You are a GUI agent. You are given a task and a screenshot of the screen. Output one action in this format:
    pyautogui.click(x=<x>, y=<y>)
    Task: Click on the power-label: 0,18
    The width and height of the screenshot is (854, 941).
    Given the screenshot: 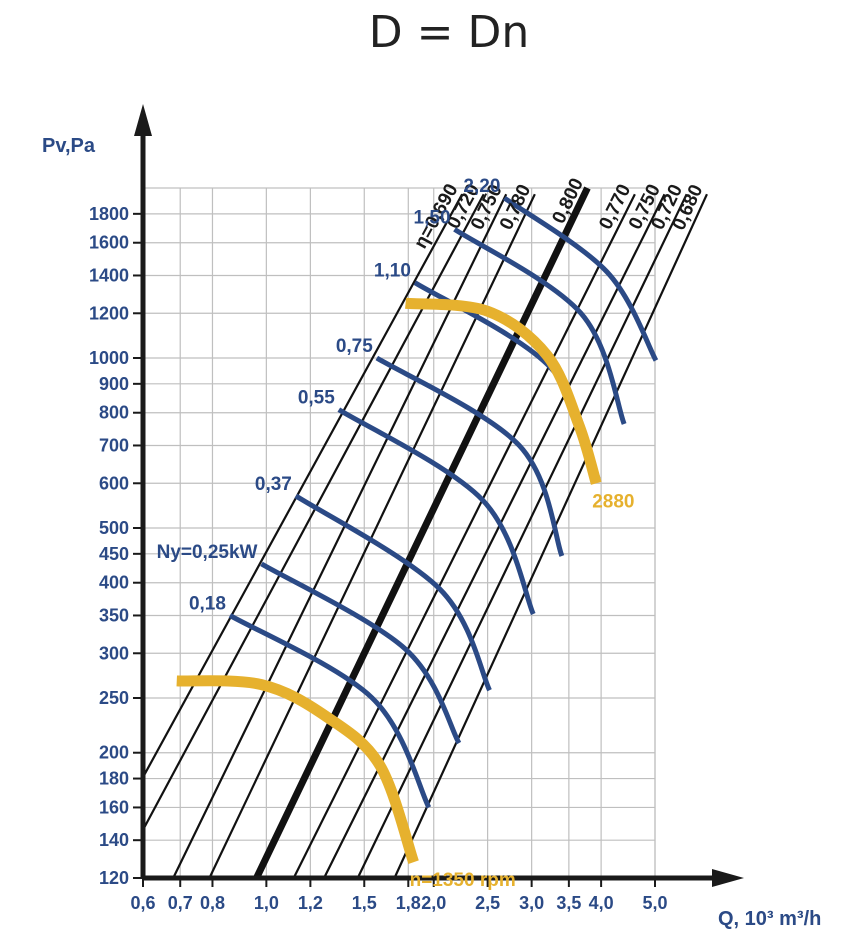 What is the action you would take?
    pyautogui.click(x=207, y=603)
    